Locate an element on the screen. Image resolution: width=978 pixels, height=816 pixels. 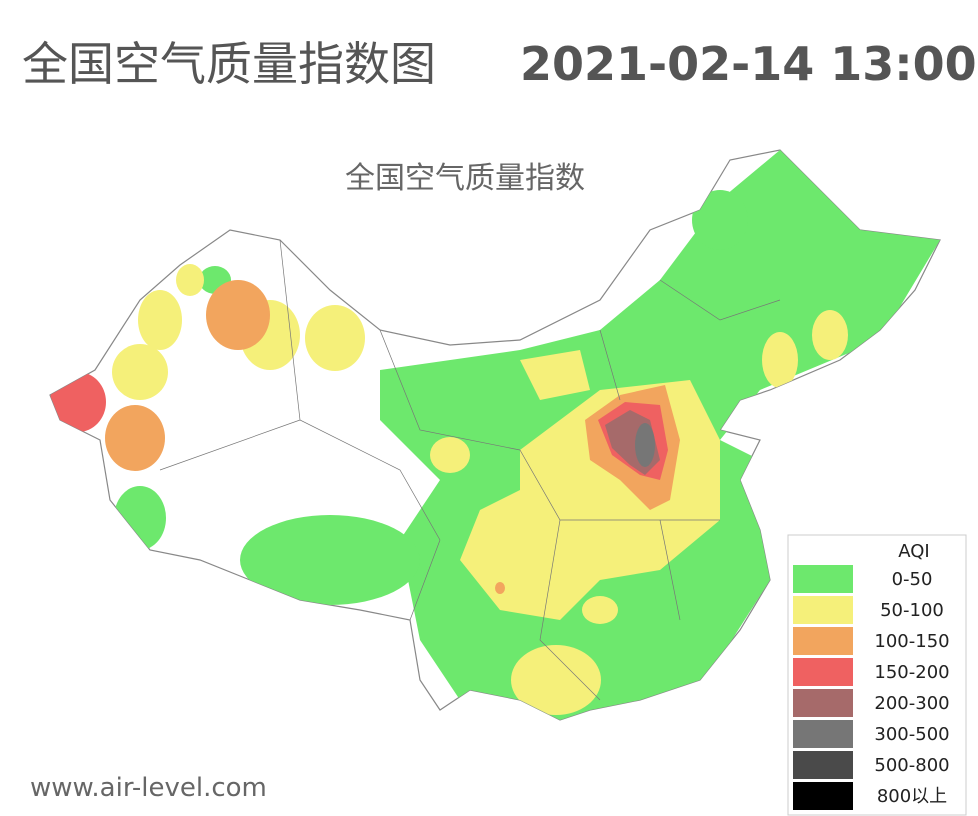
legend-label: 100-150 is located at coordinates (911, 641).